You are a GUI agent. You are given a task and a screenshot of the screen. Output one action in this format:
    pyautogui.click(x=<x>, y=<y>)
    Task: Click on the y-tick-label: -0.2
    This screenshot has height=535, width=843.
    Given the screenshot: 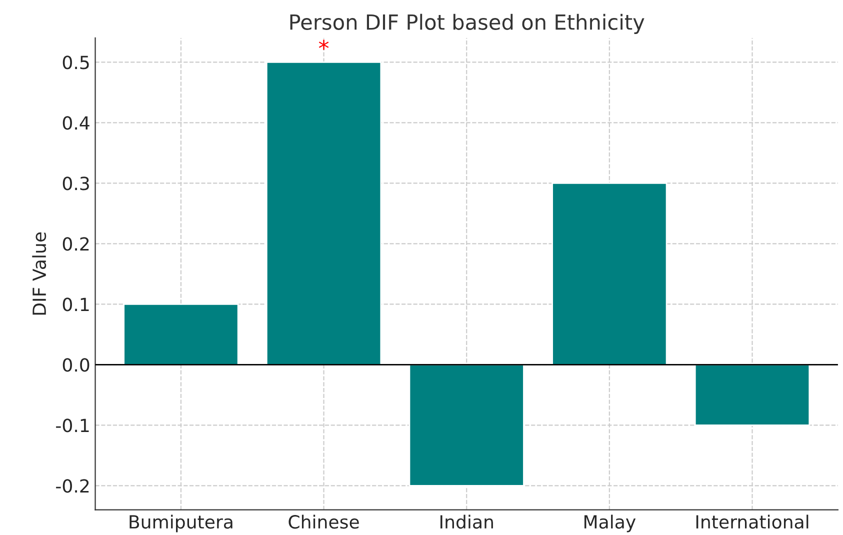 What is the action you would take?
    pyautogui.click(x=72, y=486)
    